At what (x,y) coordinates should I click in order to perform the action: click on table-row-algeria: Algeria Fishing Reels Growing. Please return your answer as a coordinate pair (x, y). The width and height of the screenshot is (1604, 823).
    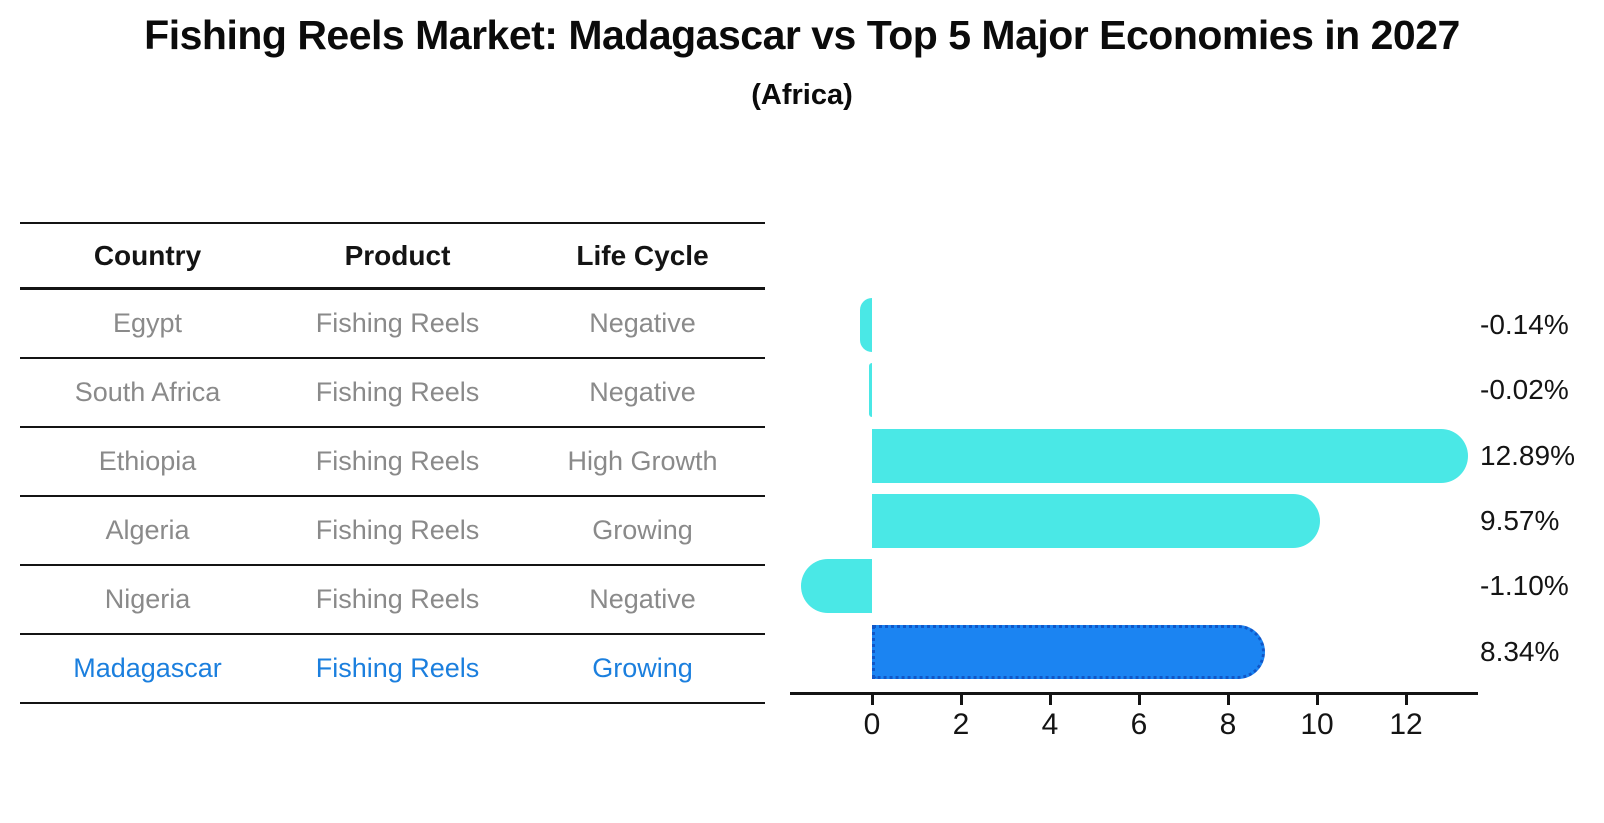
    Looking at the image, I should click on (392, 531).